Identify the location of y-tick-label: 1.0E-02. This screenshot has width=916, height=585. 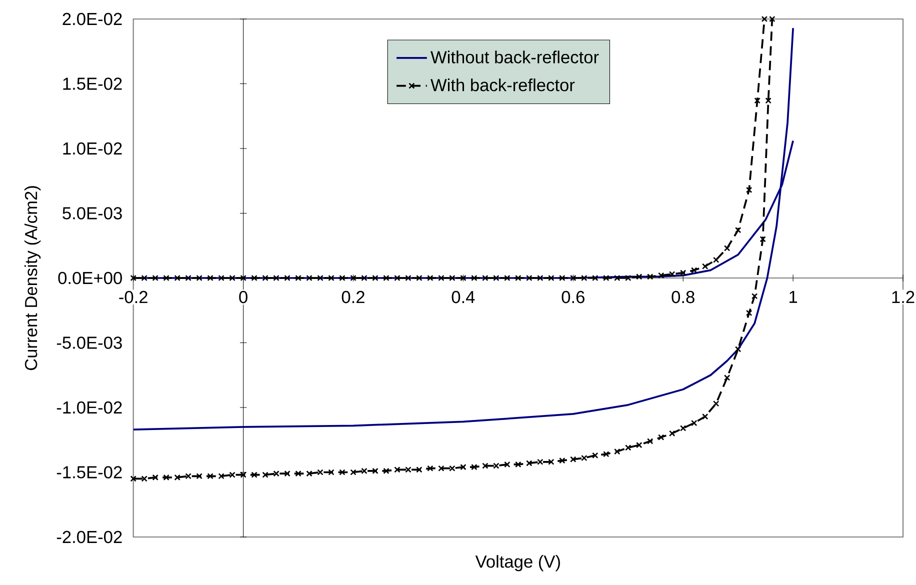
(92, 148).